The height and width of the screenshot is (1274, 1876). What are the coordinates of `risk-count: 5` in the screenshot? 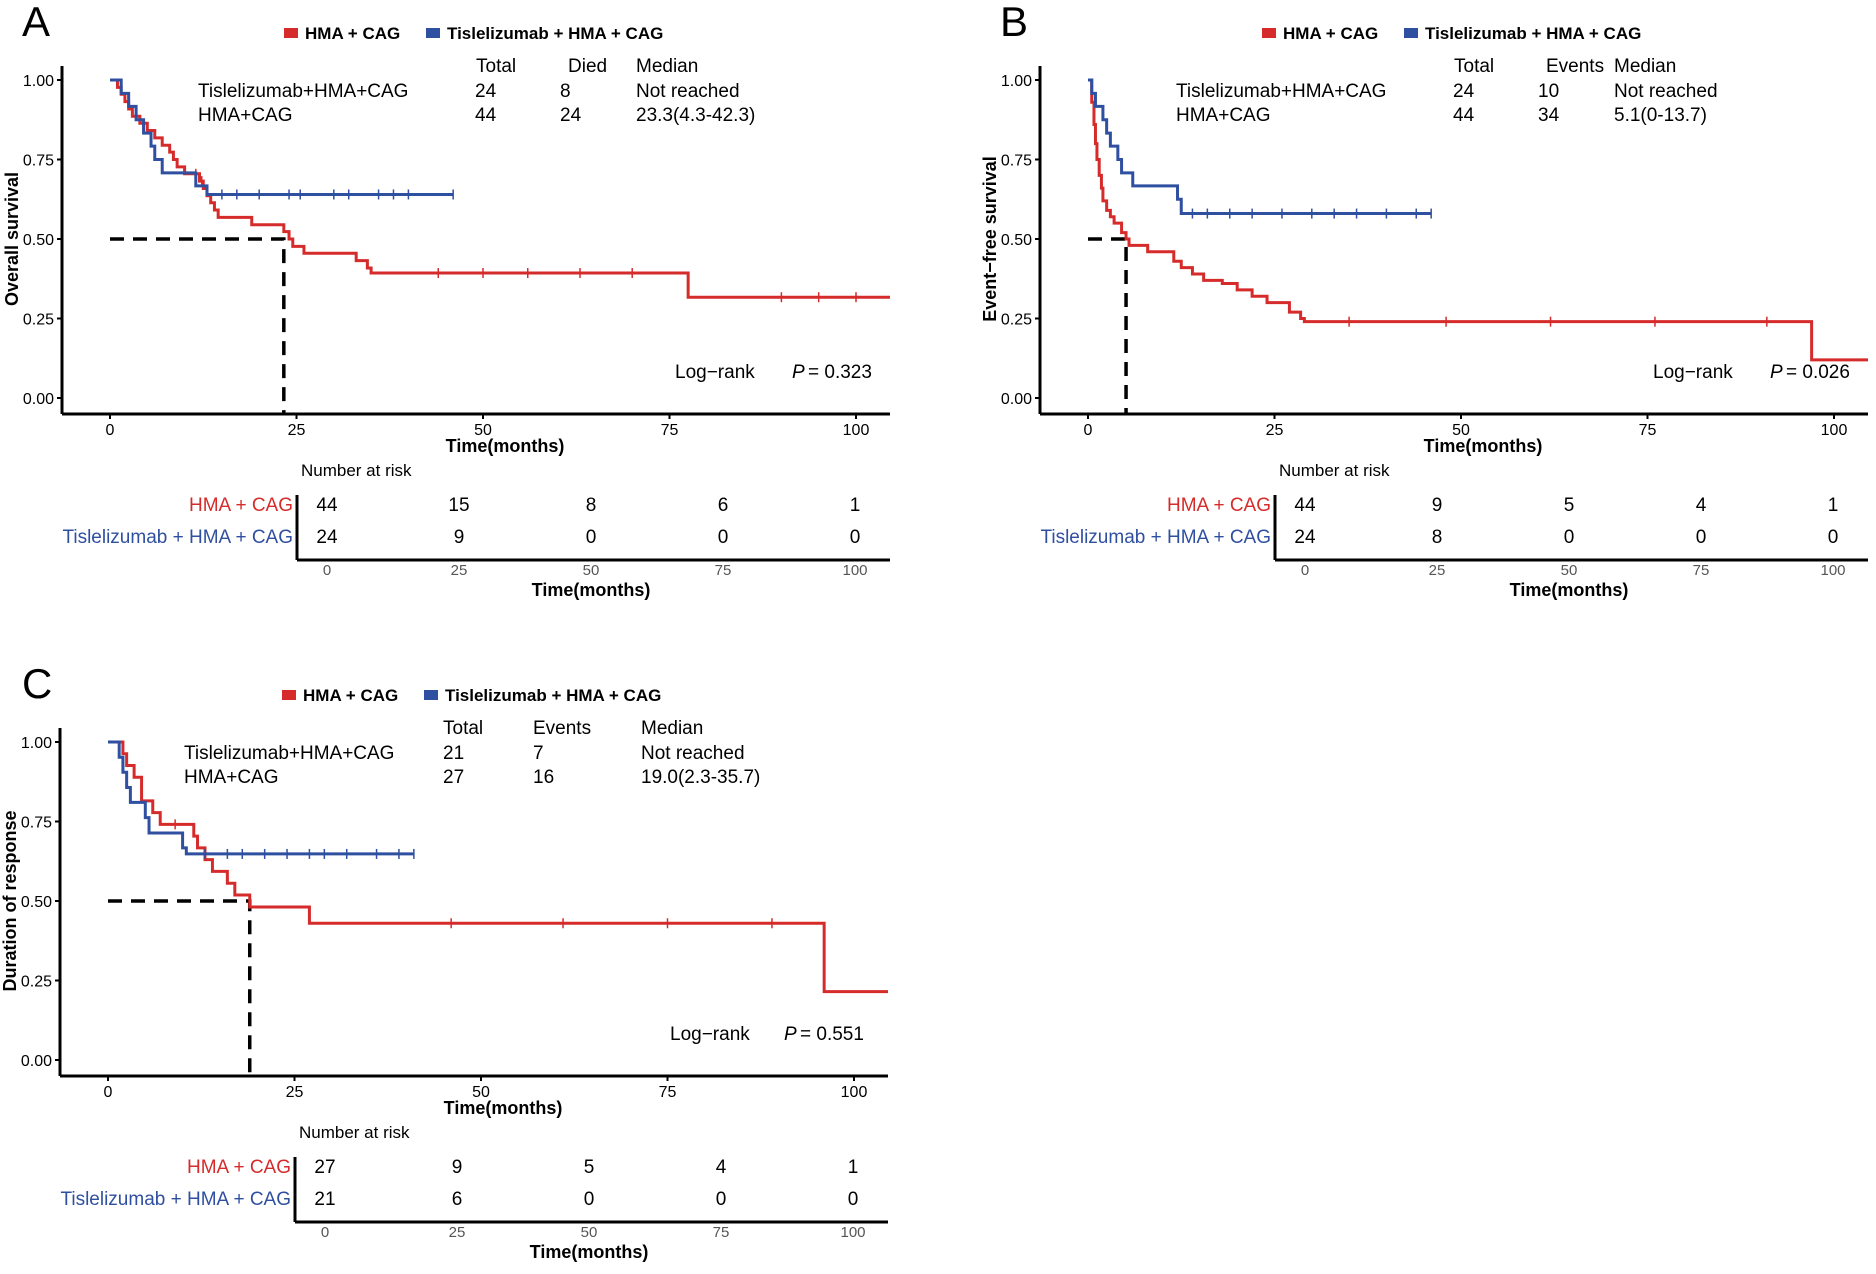 It's located at (1569, 505).